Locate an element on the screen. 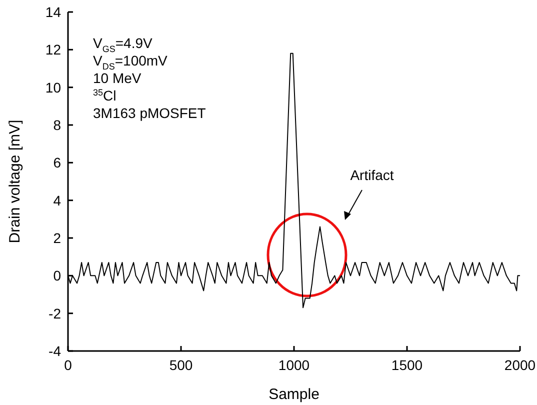 Image resolution: width=537 pixels, height=405 pixels. y-tick-label: 12 is located at coordinates (53, 50).